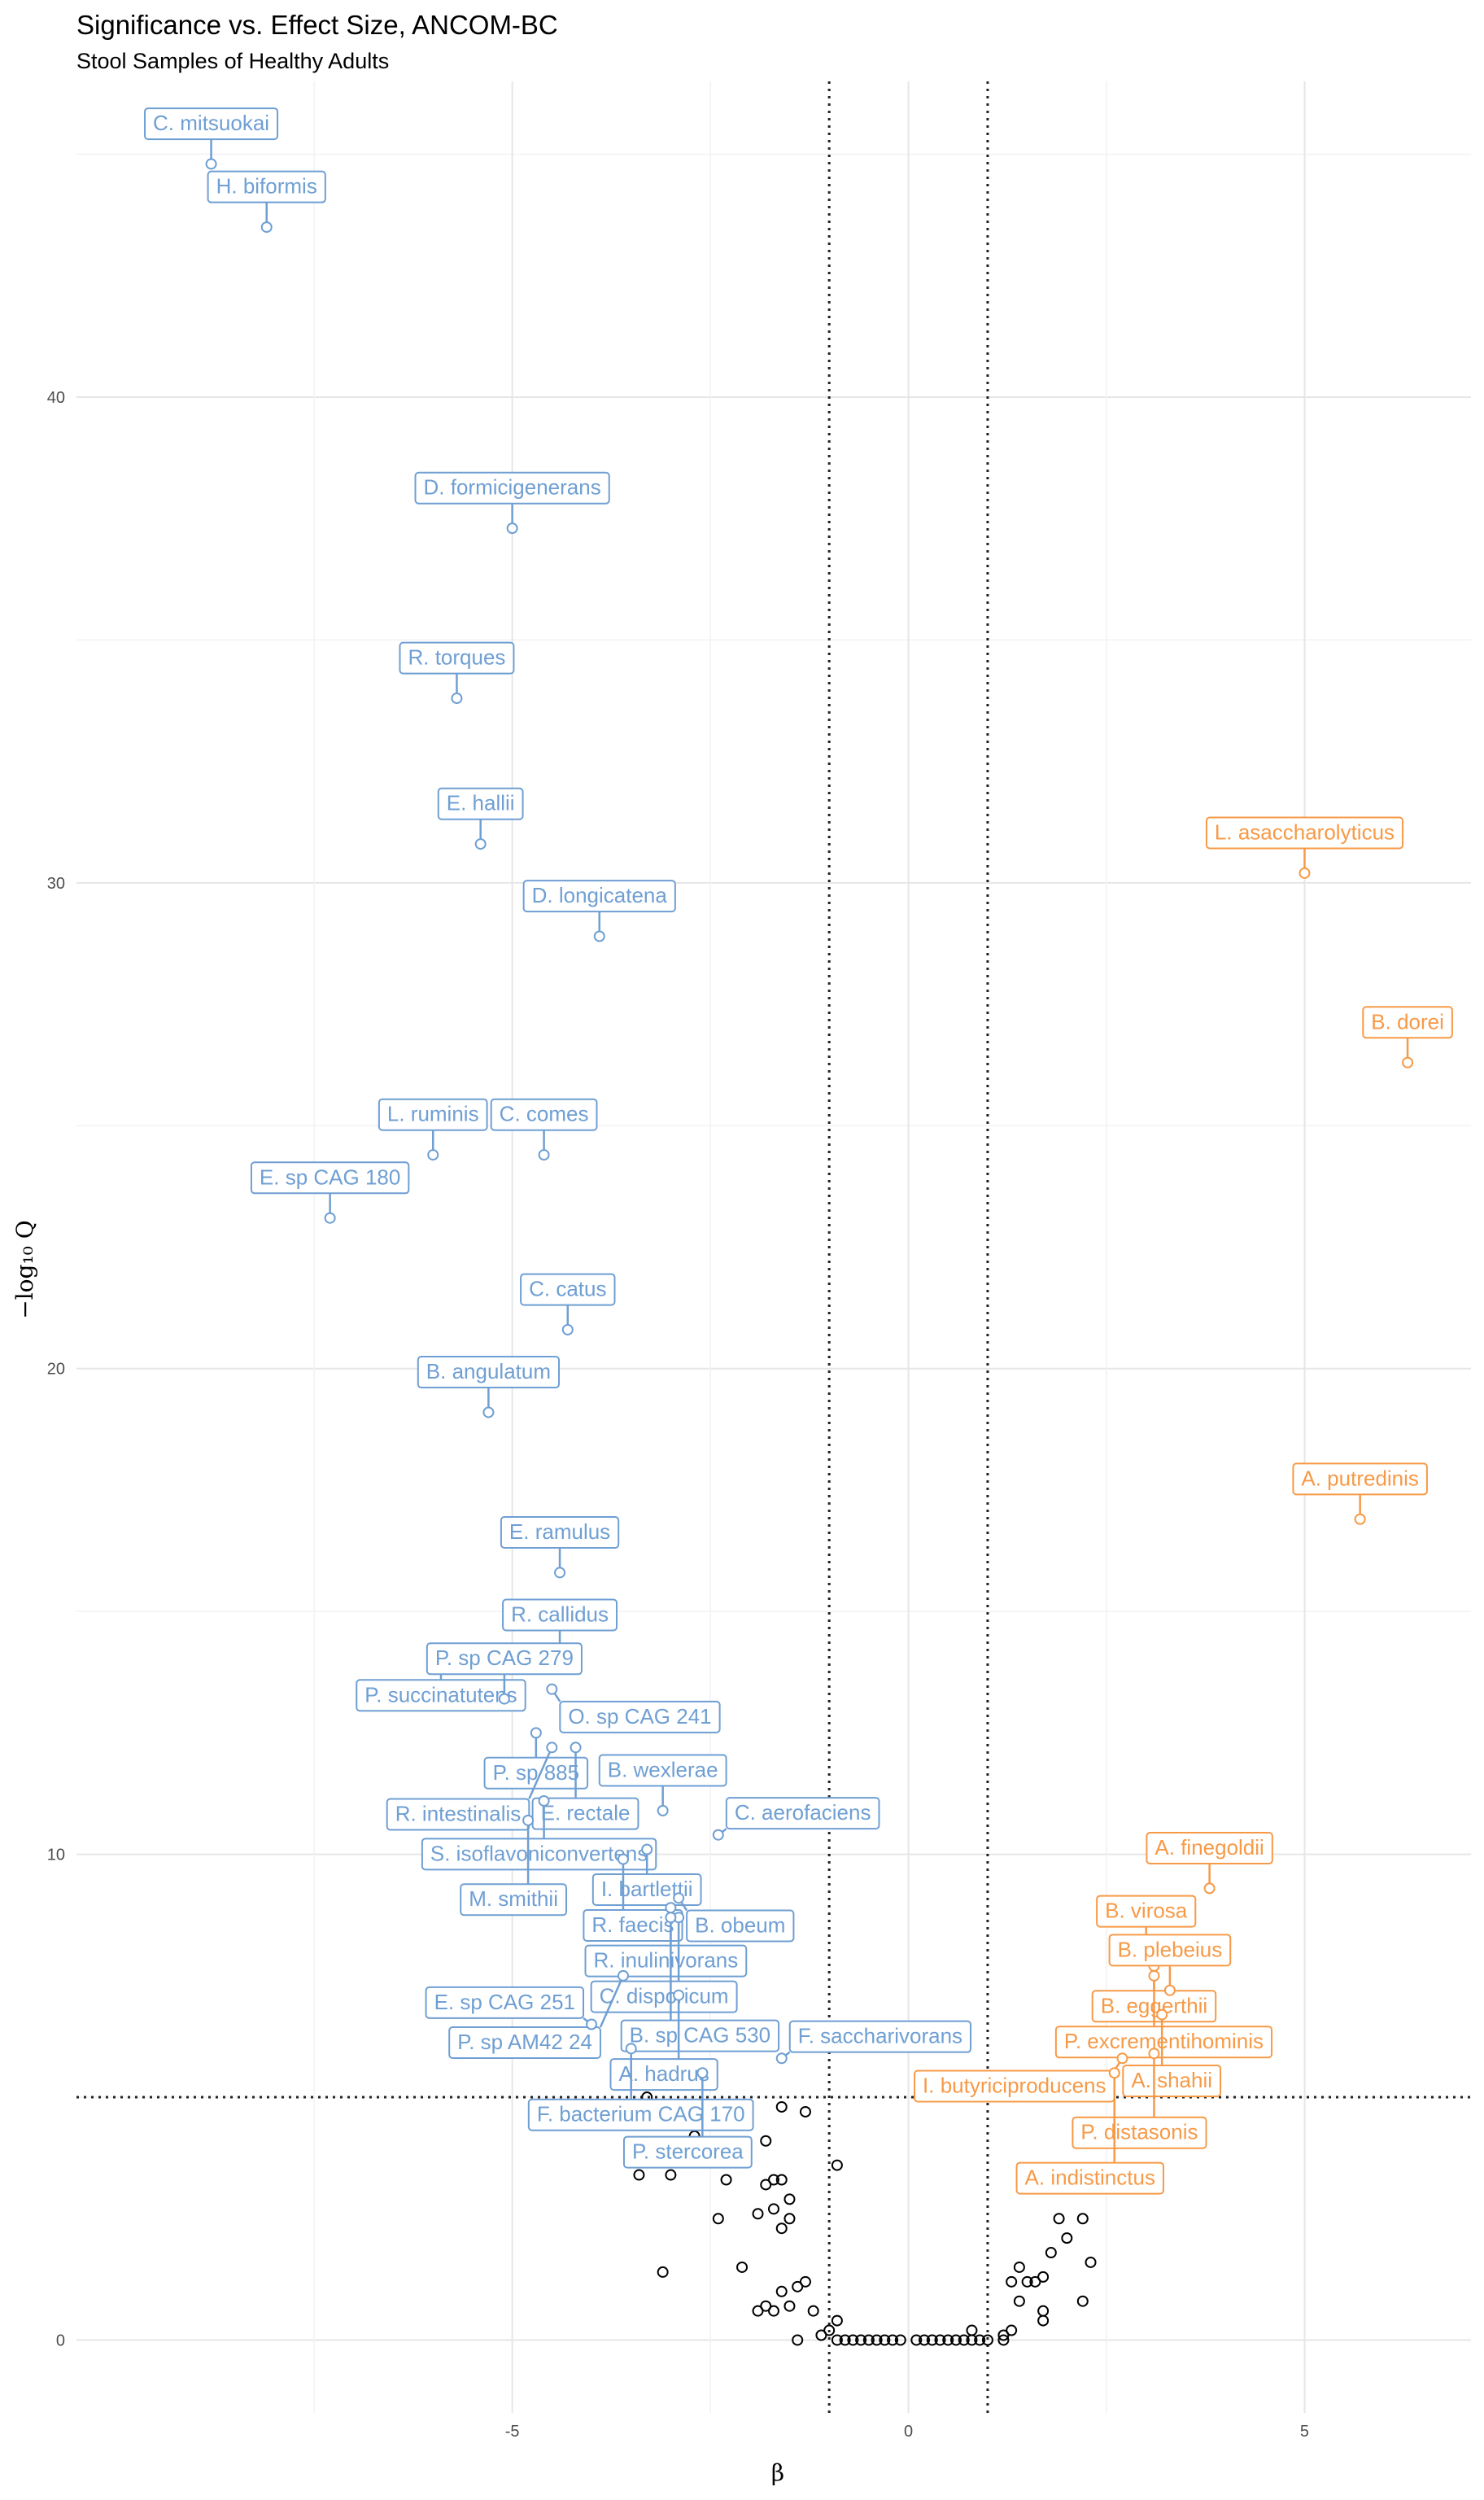 Image resolution: width=1484 pixels, height=2500 pixels. I want to click on label-text: C. comes, so click(545, 1114).